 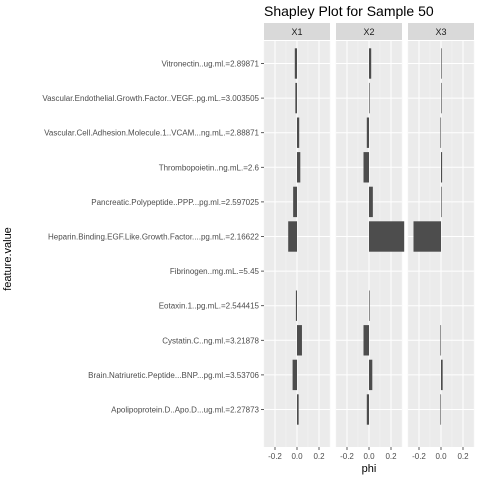 I want to click on facet-panel-x1: X1 -0.2 0.0 0.2, so click(x=297, y=242).